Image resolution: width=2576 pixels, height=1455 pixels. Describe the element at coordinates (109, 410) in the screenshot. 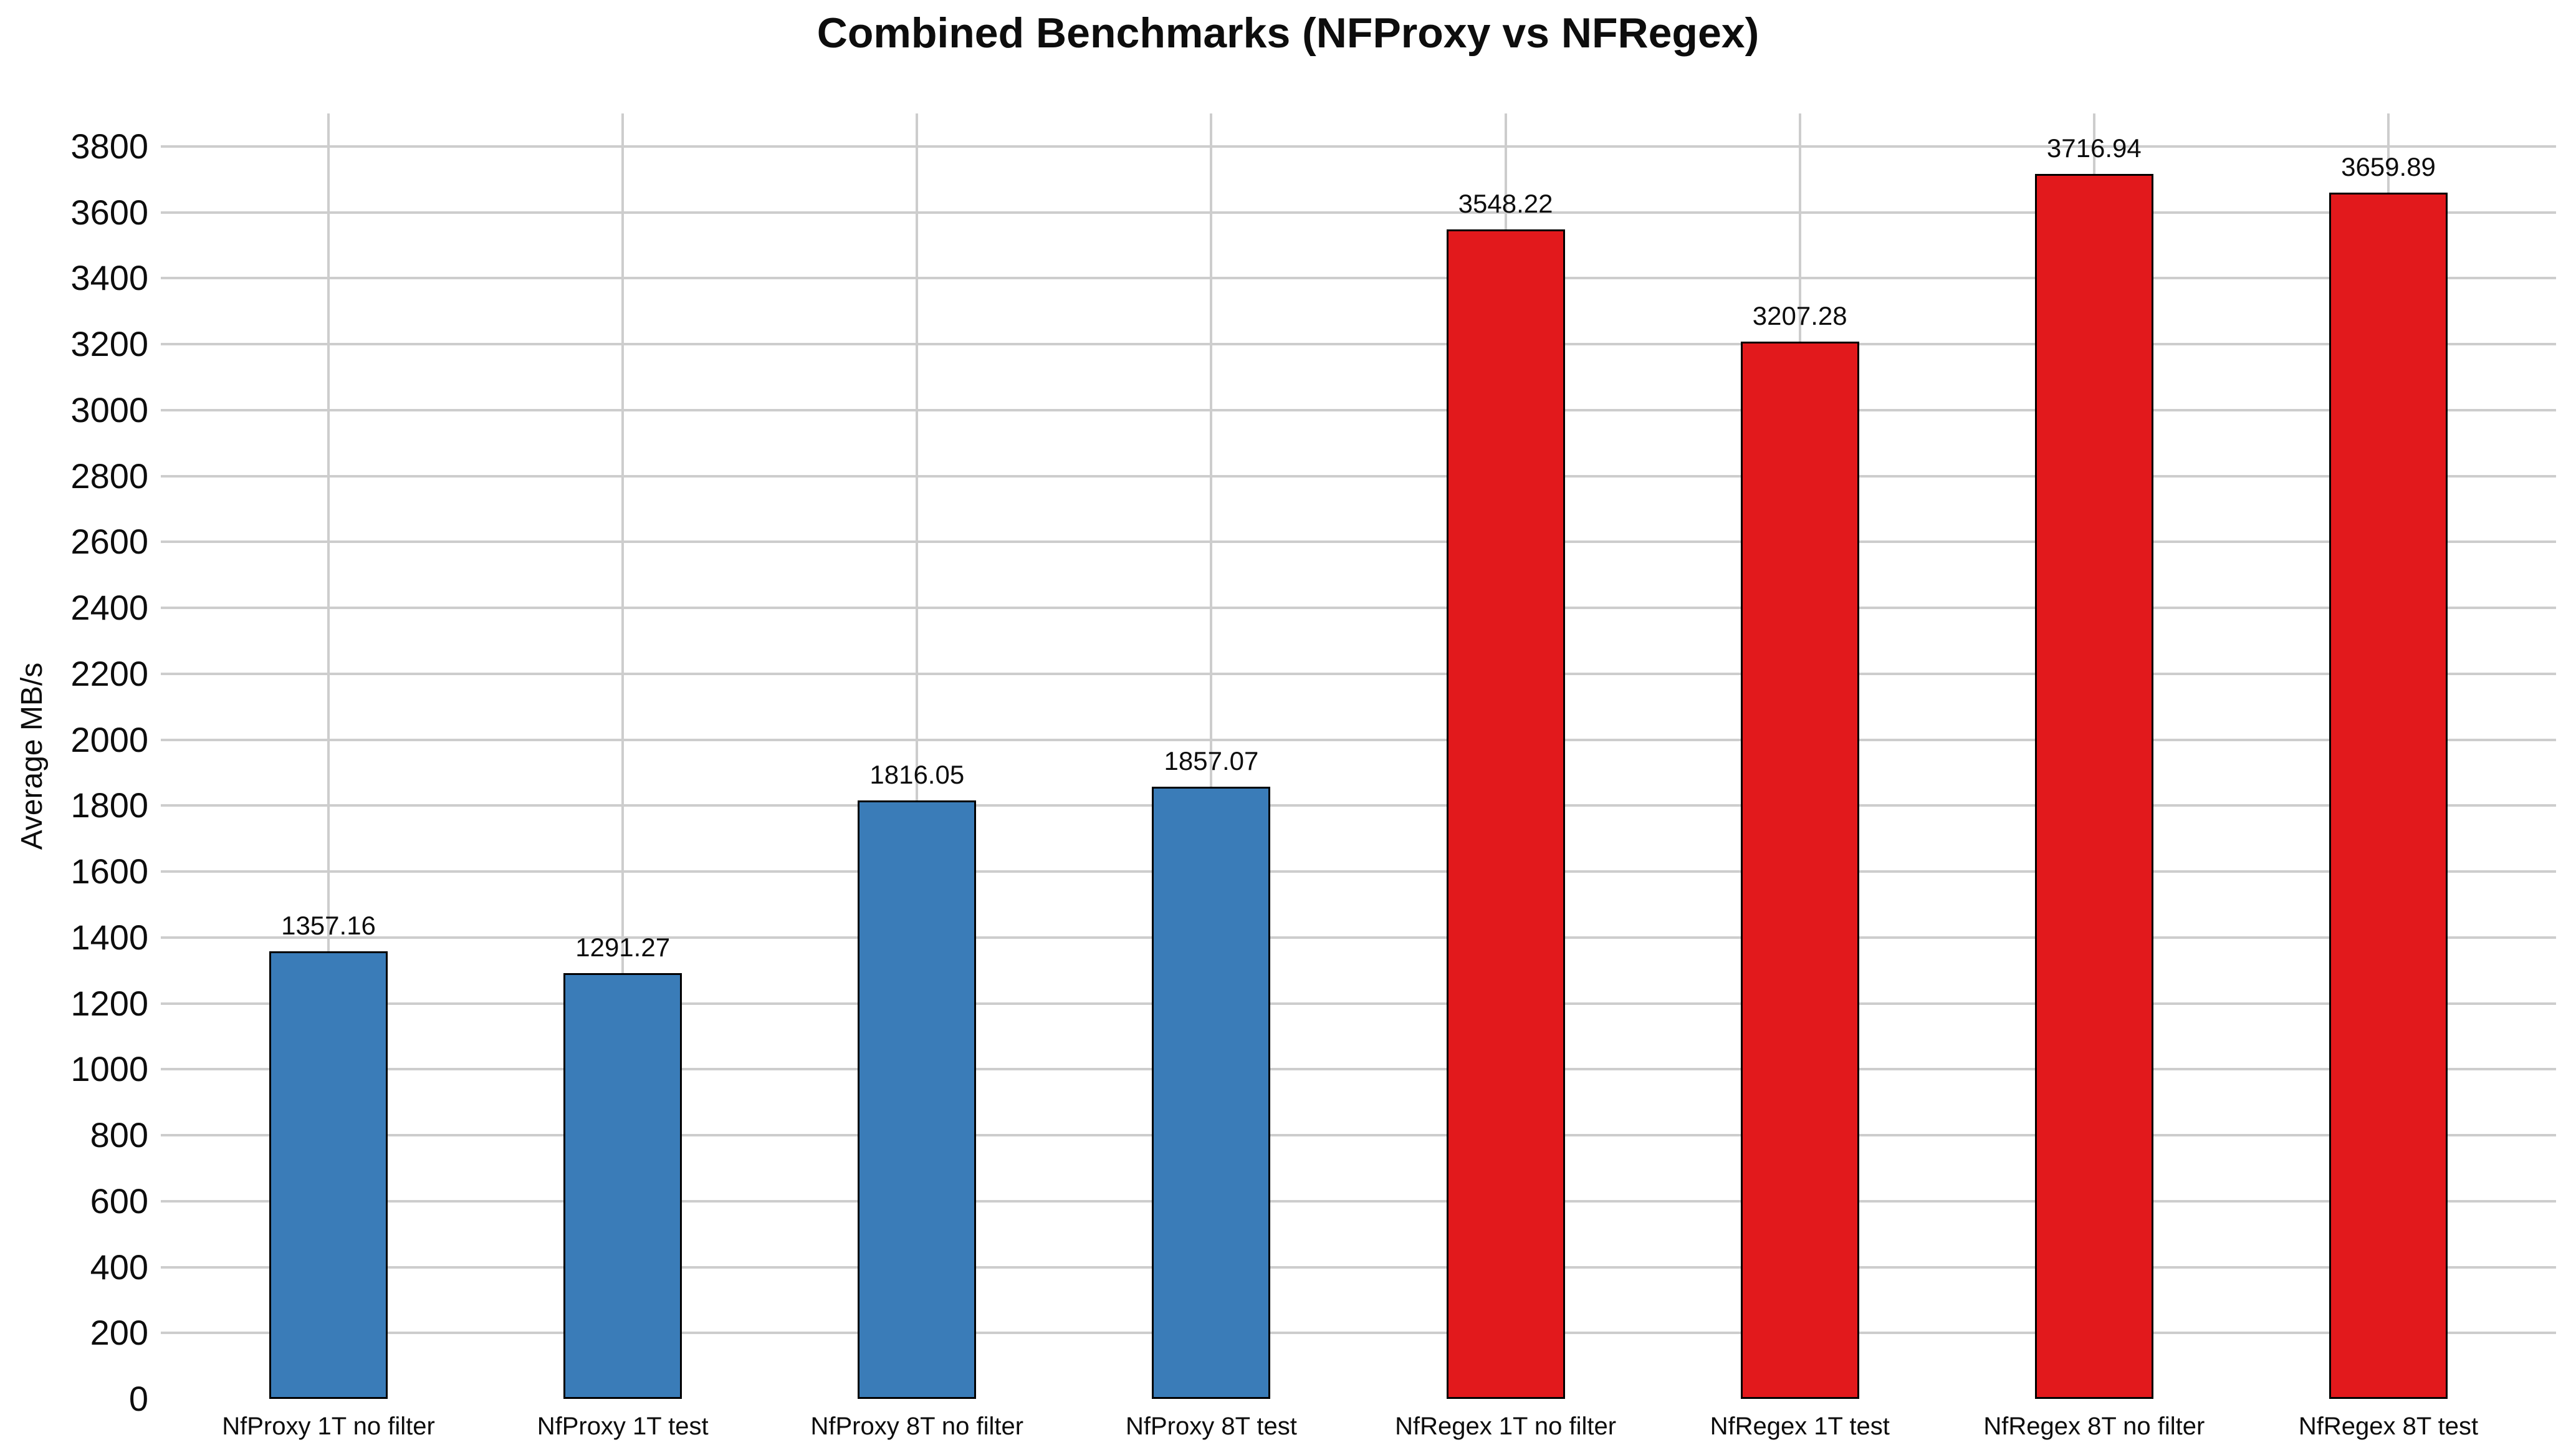

I see `y-tick-label: 3000` at that location.